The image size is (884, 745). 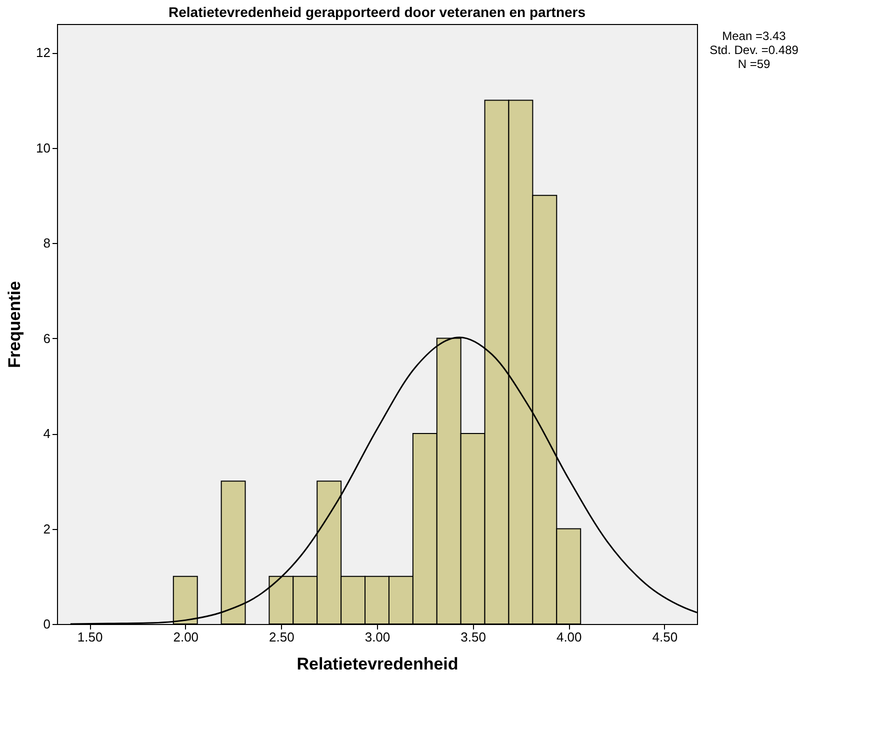 What do you see at coordinates (473, 637) in the screenshot?
I see `x-tick-label: 3.50` at bounding box center [473, 637].